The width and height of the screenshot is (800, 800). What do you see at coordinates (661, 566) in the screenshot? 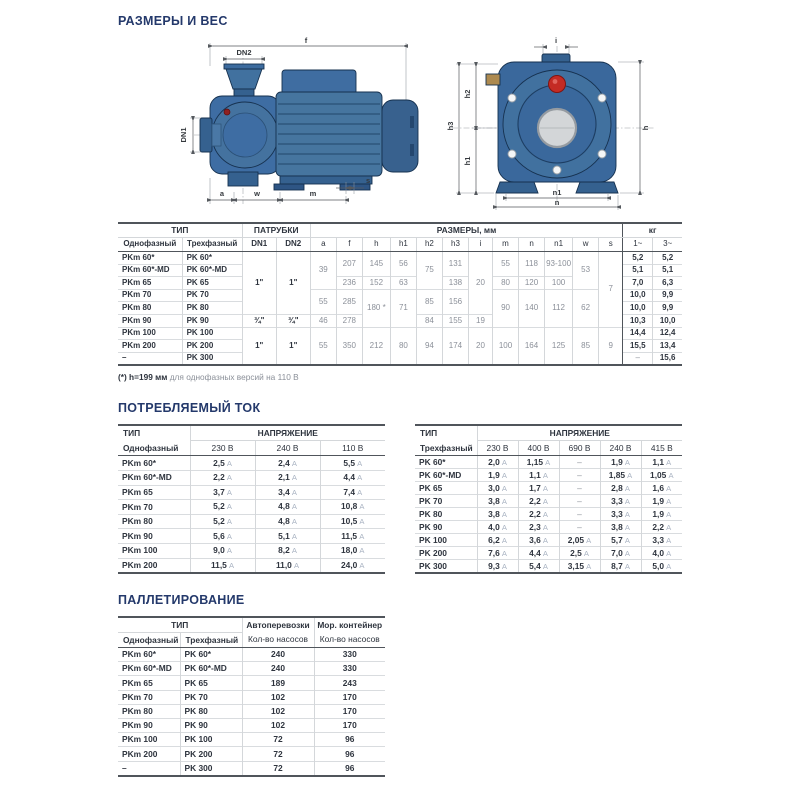
I see `table-cell: 5,0 A` at bounding box center [661, 566].